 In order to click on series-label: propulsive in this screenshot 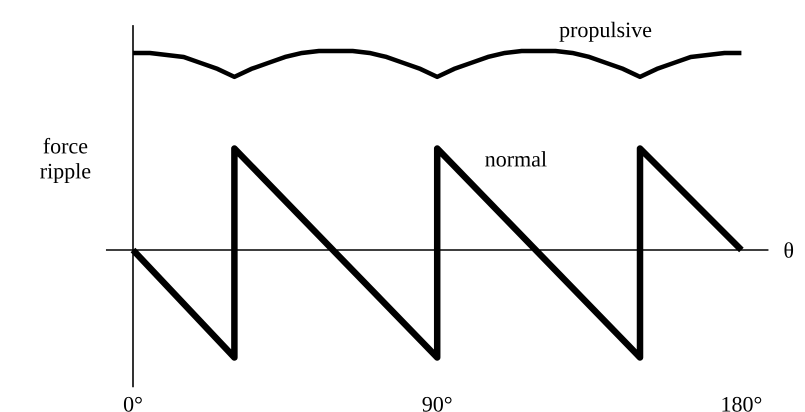, I will do `click(605, 32)`.